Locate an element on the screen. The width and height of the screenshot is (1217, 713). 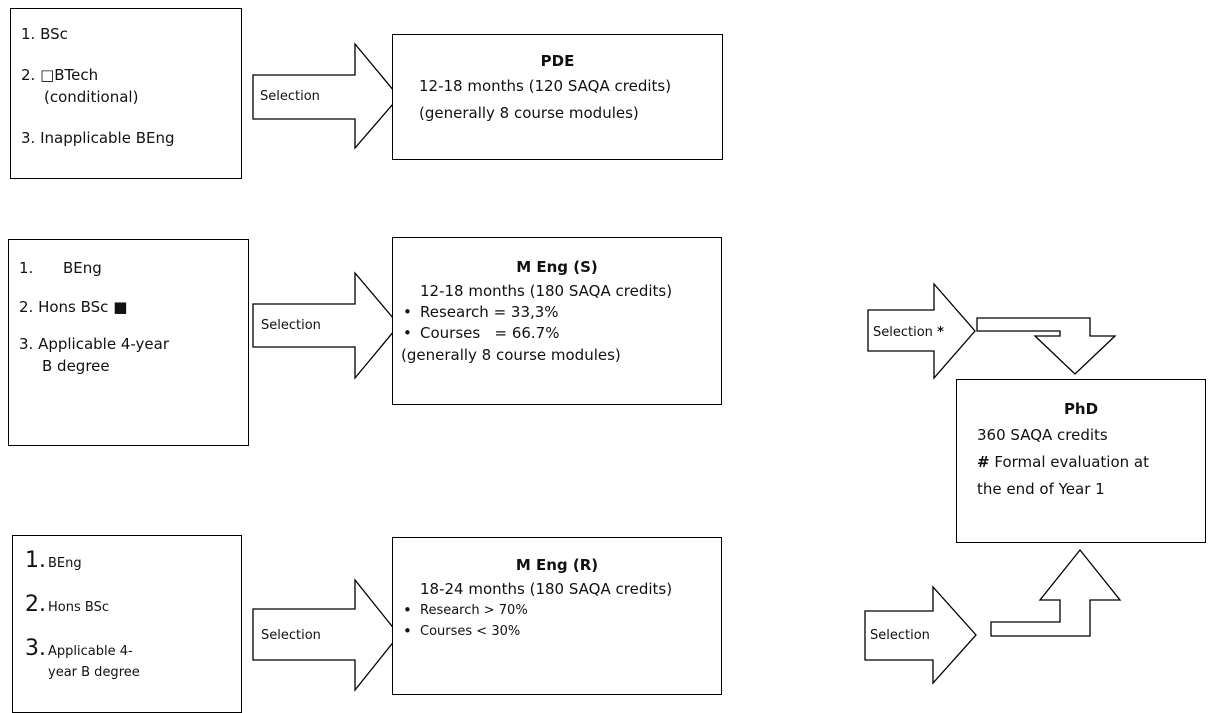
phd-line-2: # Formal evaluation at is located at coordinates (1063, 462).